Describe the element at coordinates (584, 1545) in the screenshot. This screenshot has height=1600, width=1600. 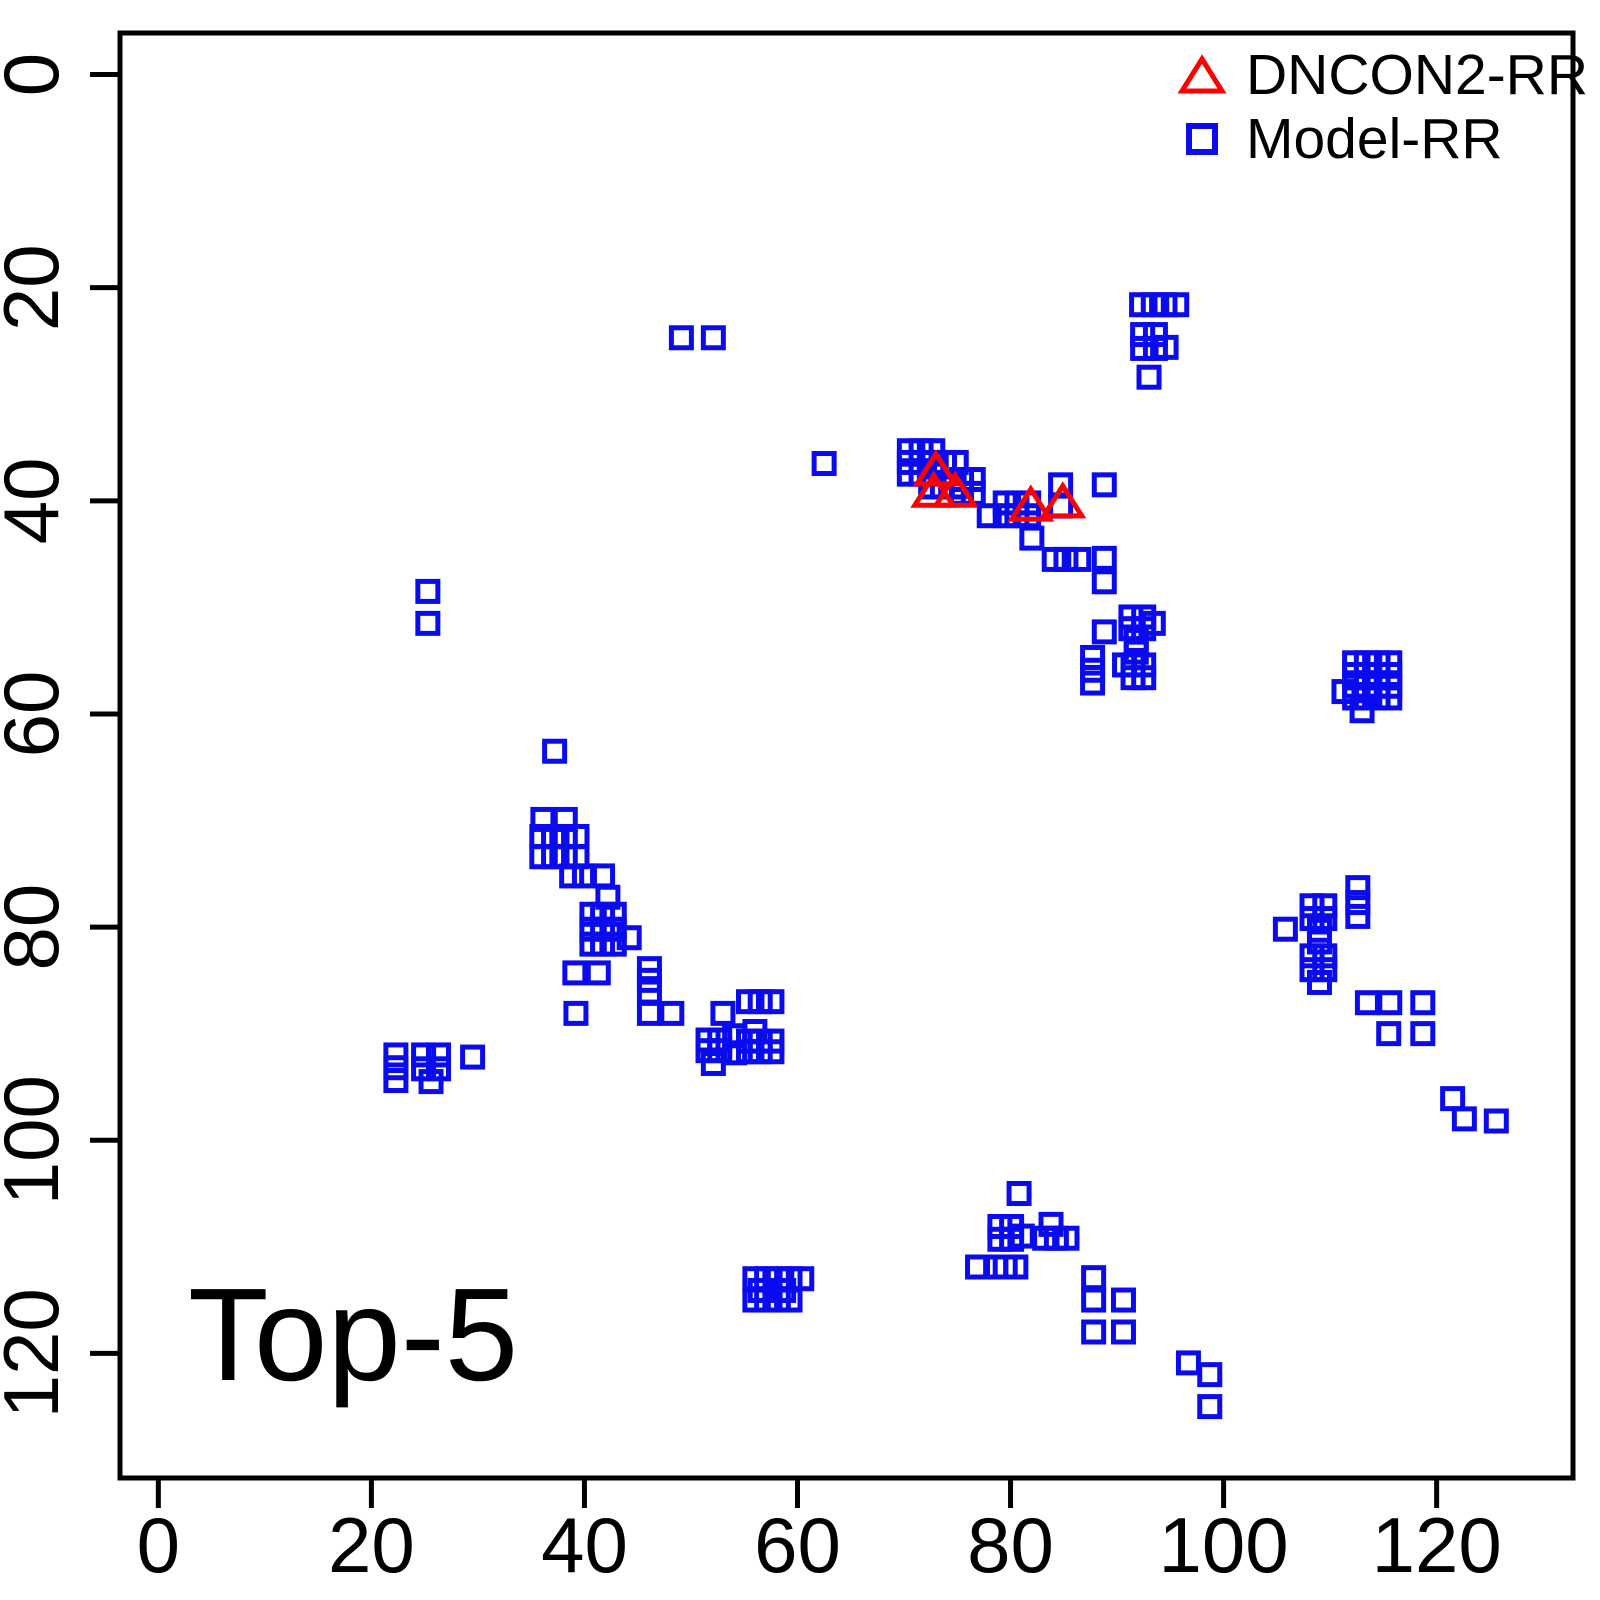
I see `x-tick-label: 40` at that location.